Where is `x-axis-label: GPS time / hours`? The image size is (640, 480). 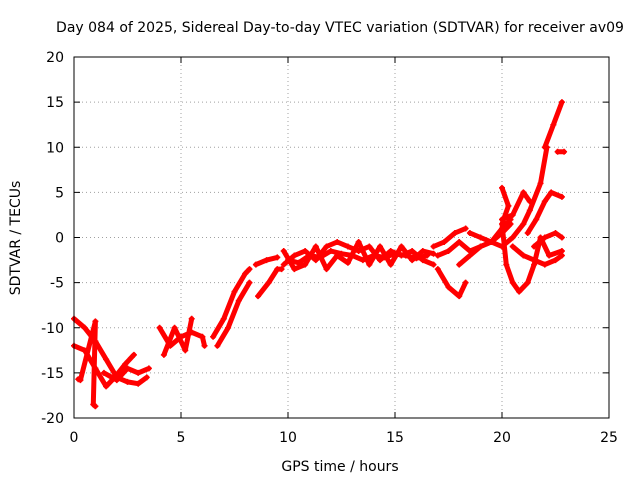
x-axis-label: GPS time / hours is located at coordinates (339, 467).